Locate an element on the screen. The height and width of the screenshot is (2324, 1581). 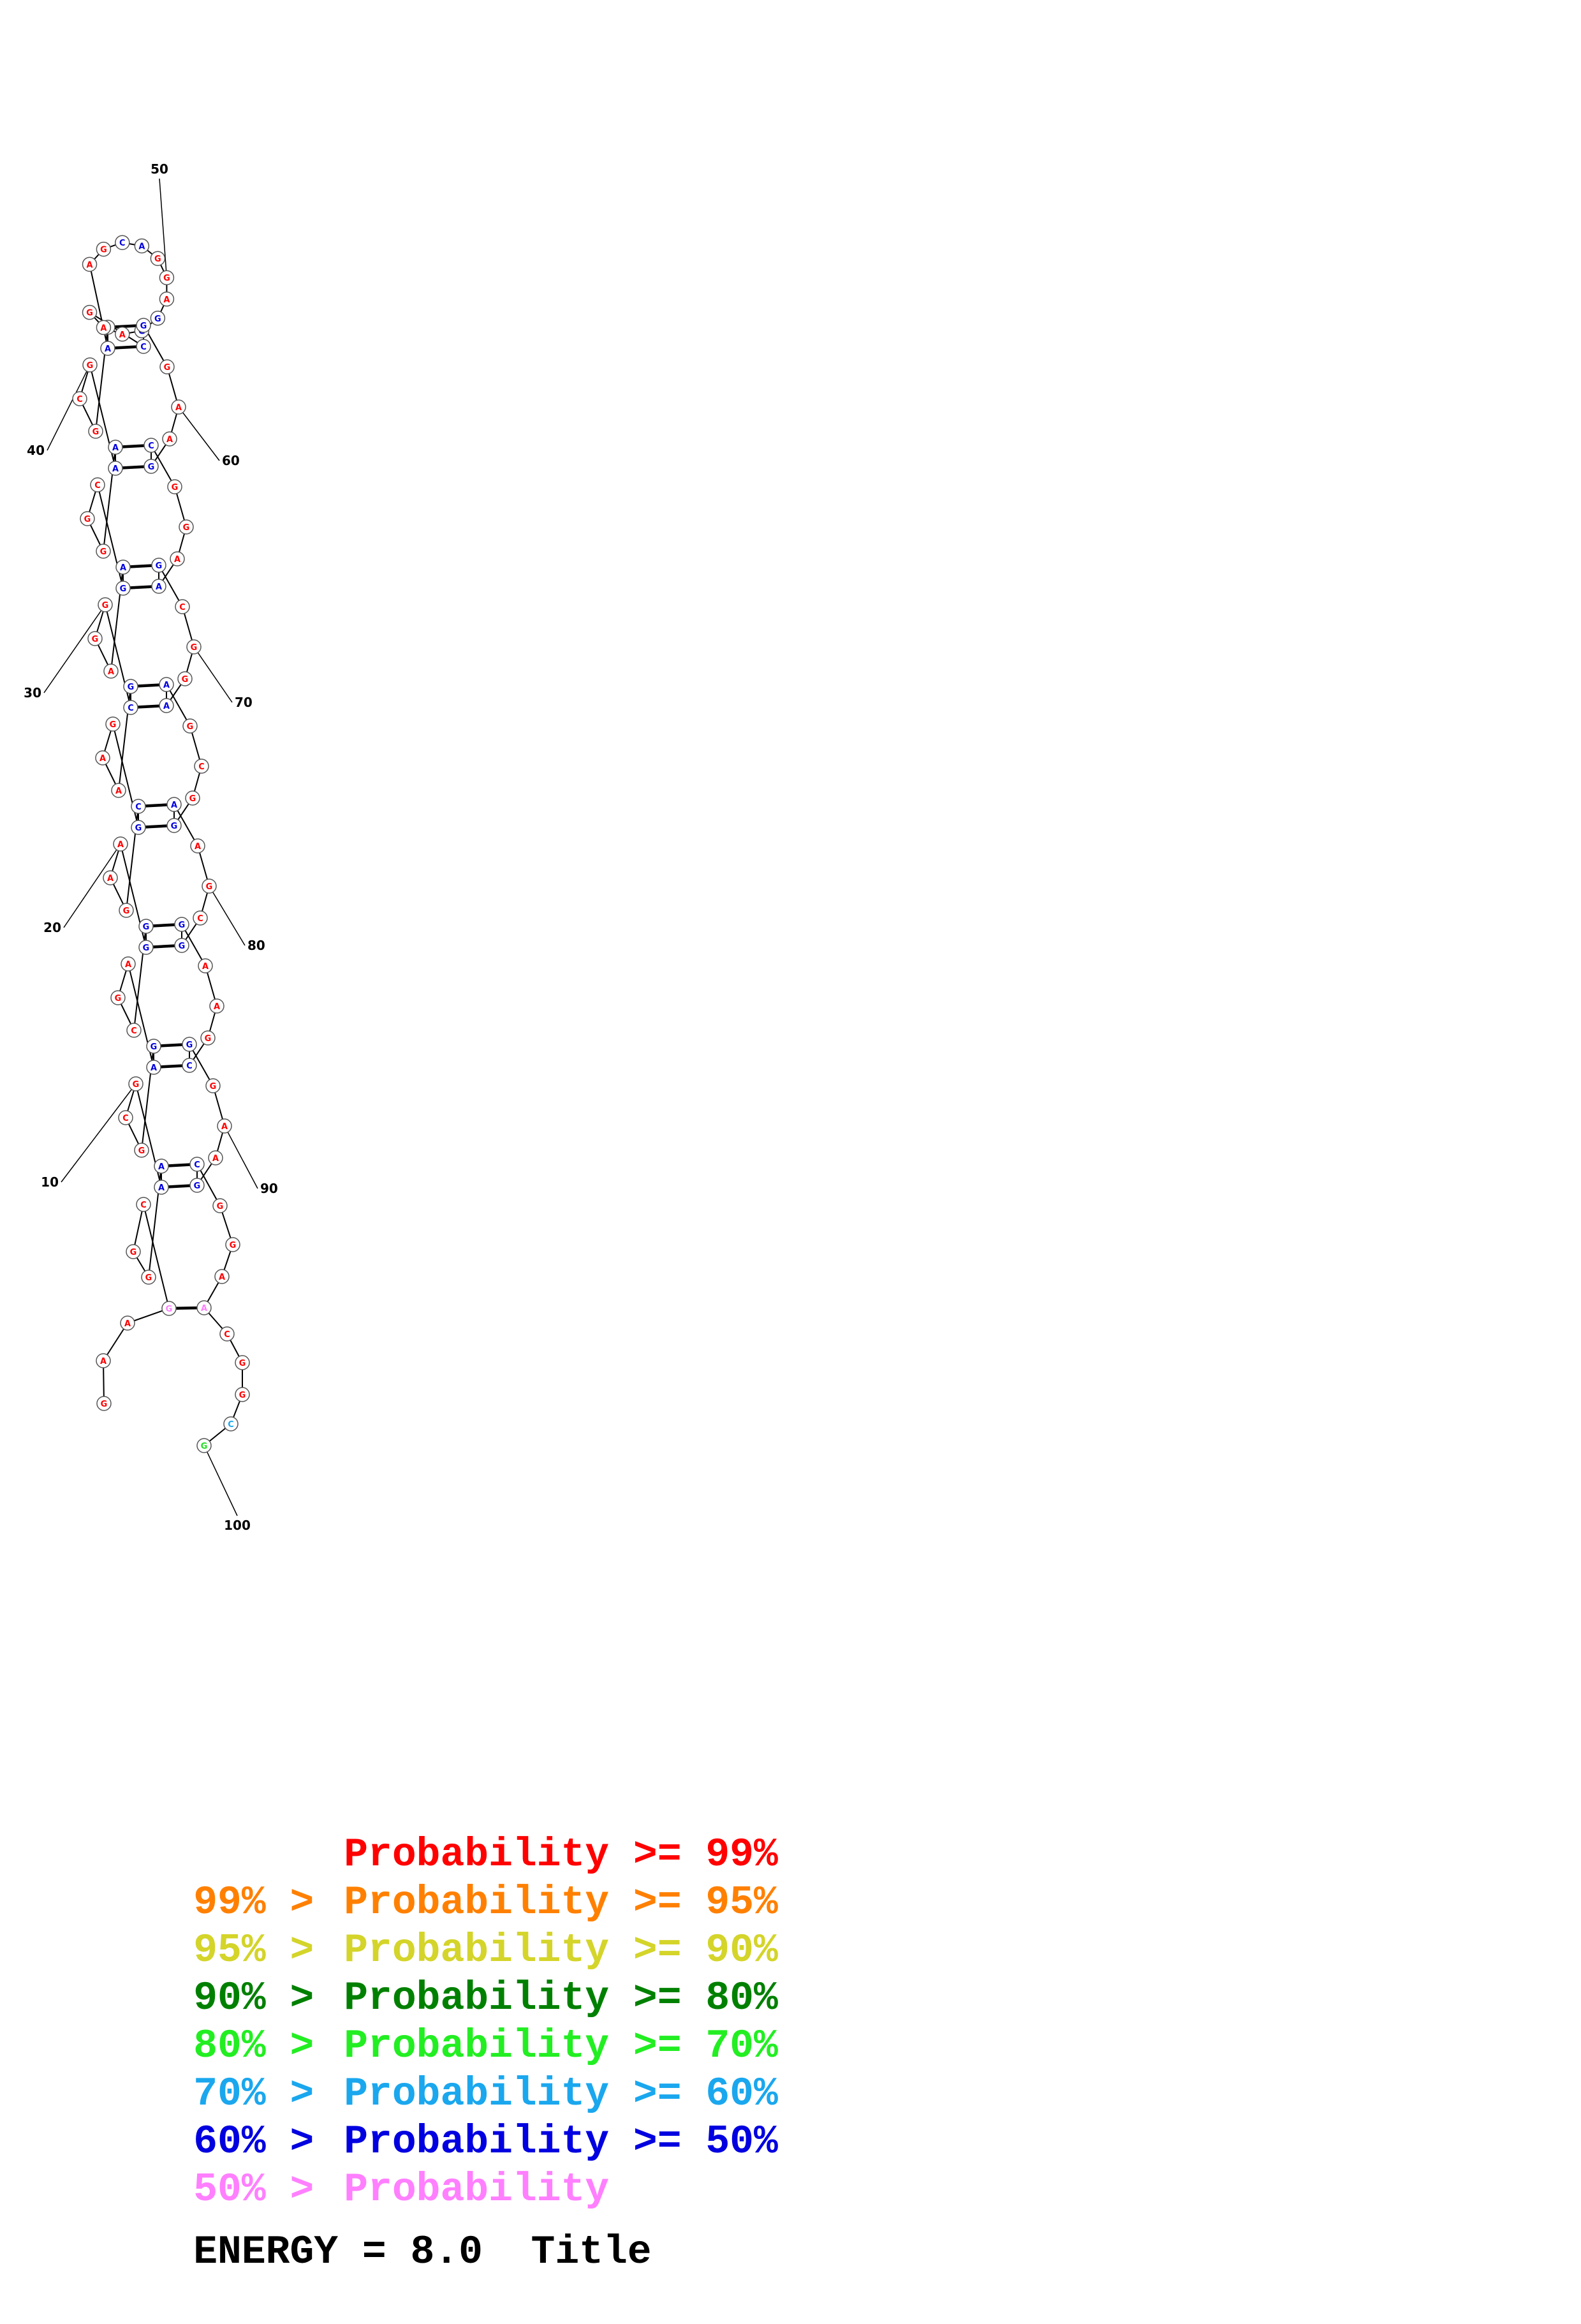
energy-title-line: ENERGY = 8.0 Title is located at coordinates (374, 2252).